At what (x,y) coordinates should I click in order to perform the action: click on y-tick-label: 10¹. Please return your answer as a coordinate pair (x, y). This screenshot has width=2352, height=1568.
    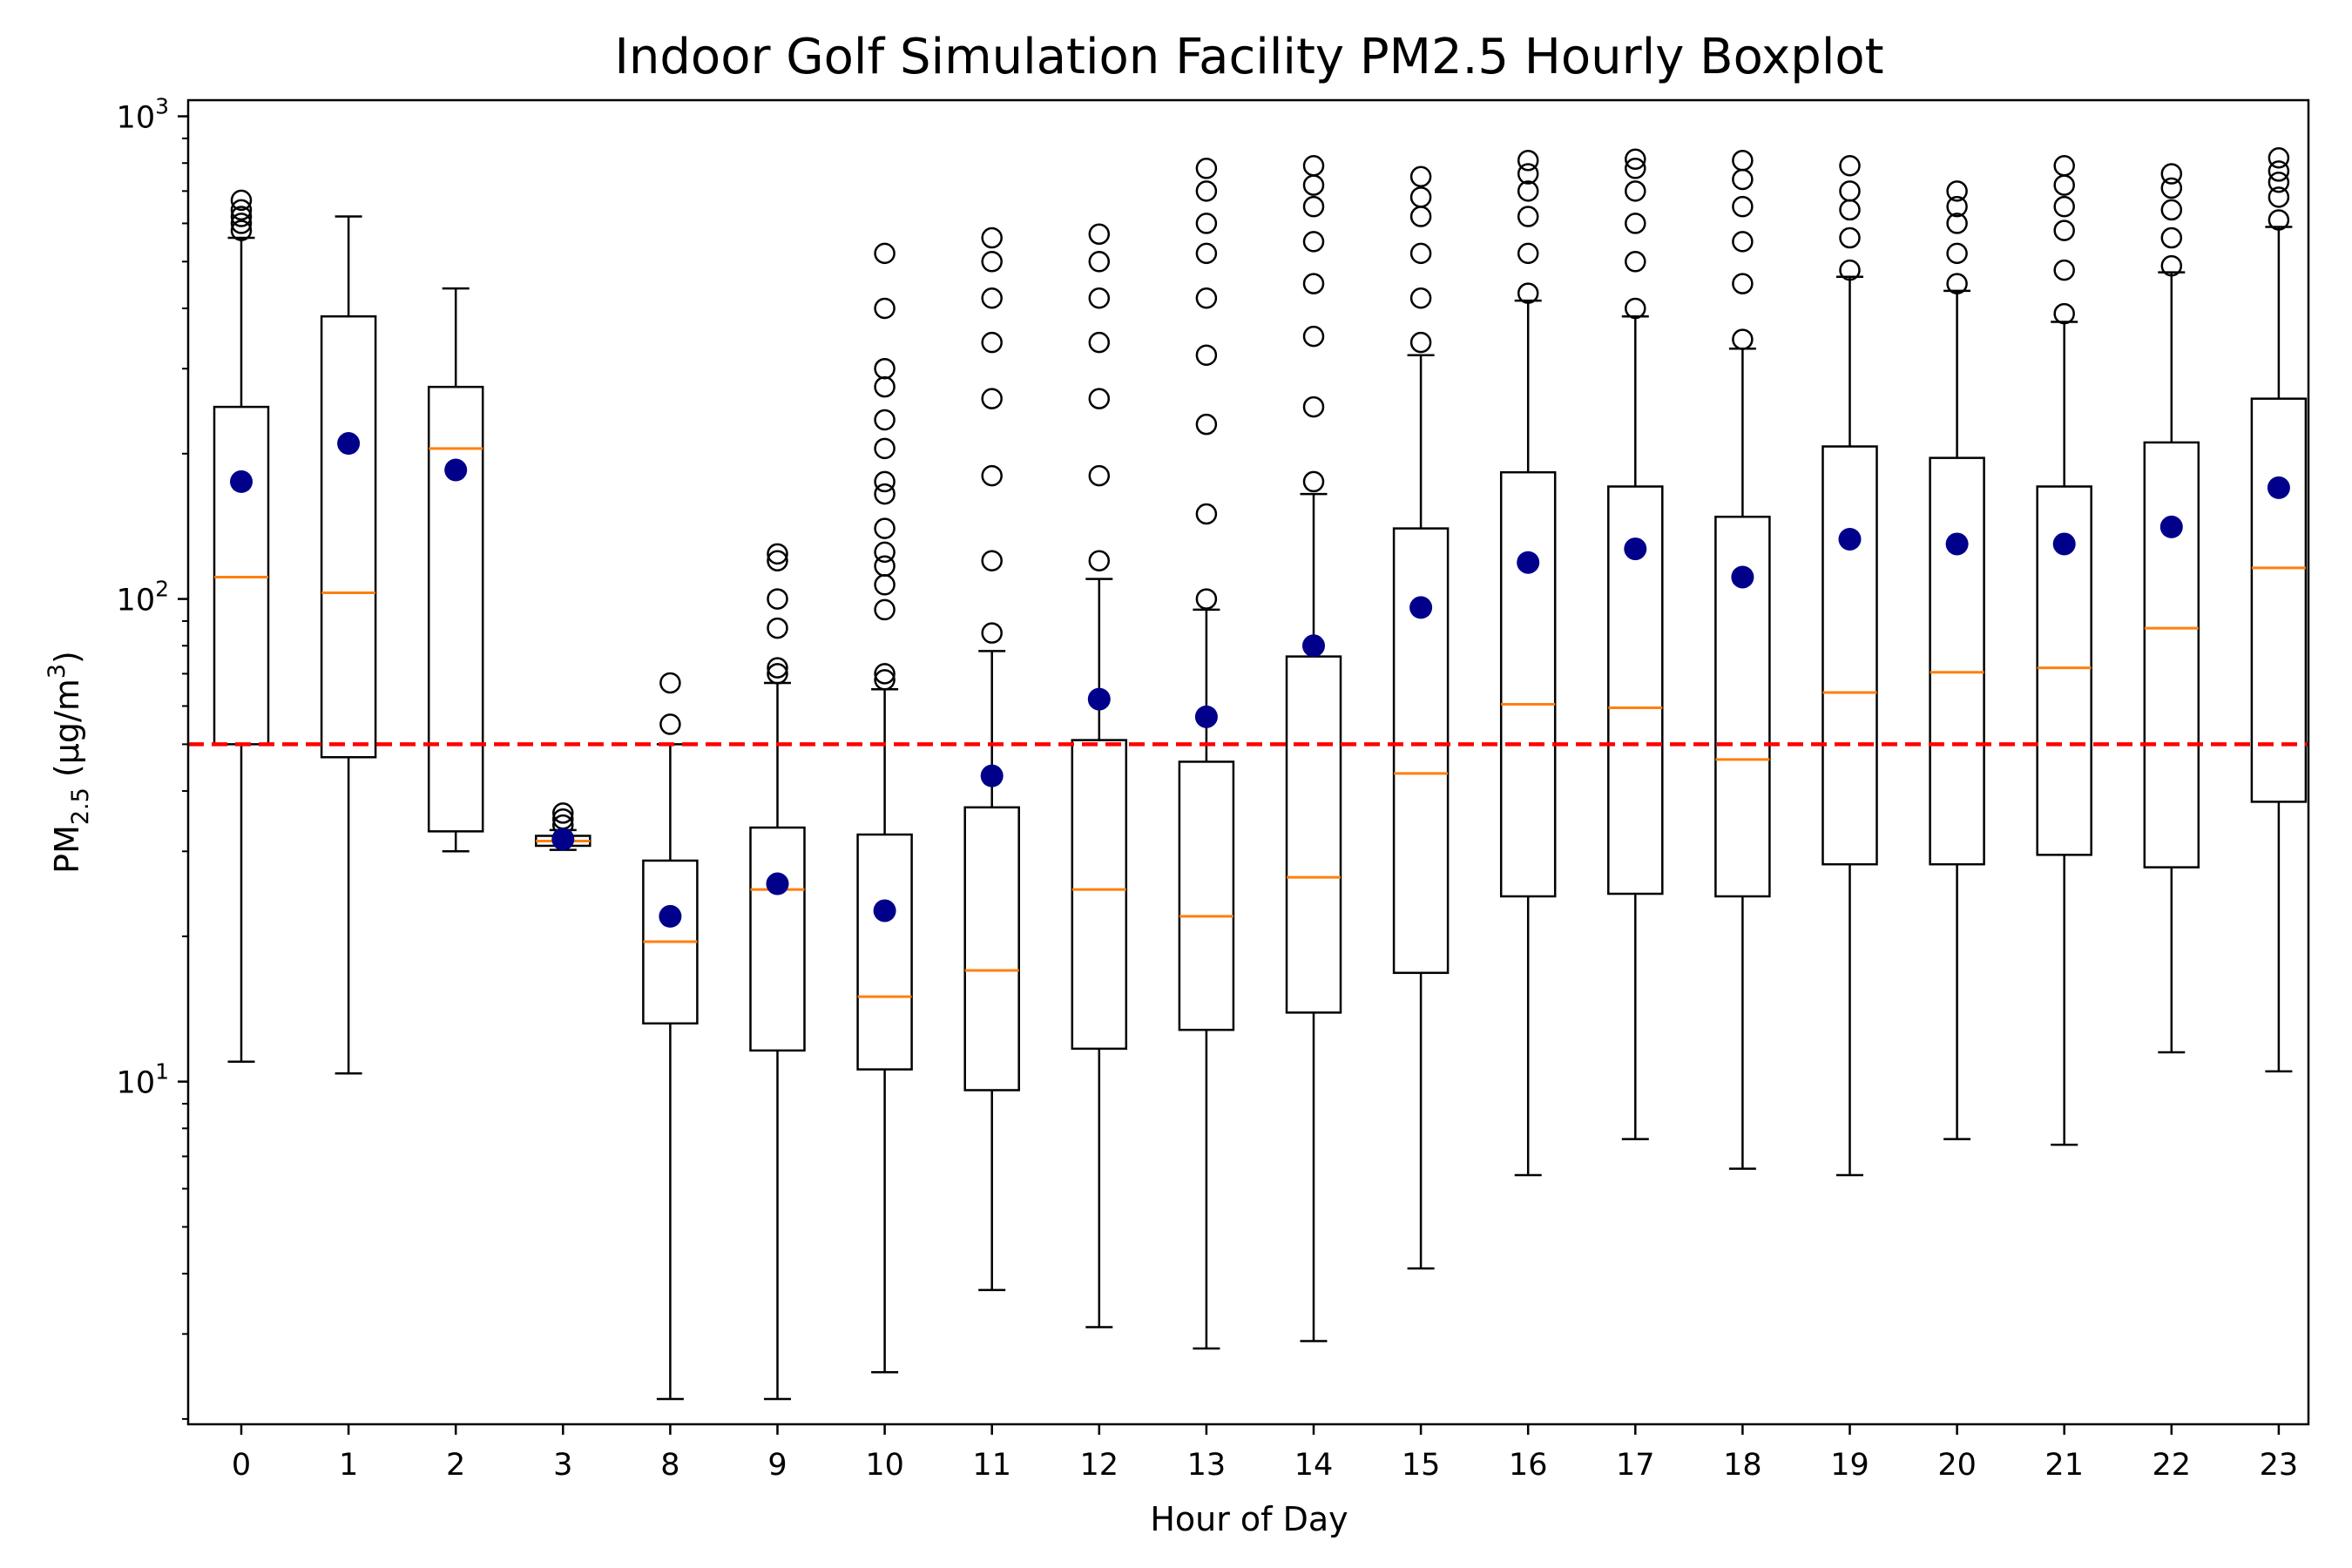
    Looking at the image, I should click on (143, 1080).